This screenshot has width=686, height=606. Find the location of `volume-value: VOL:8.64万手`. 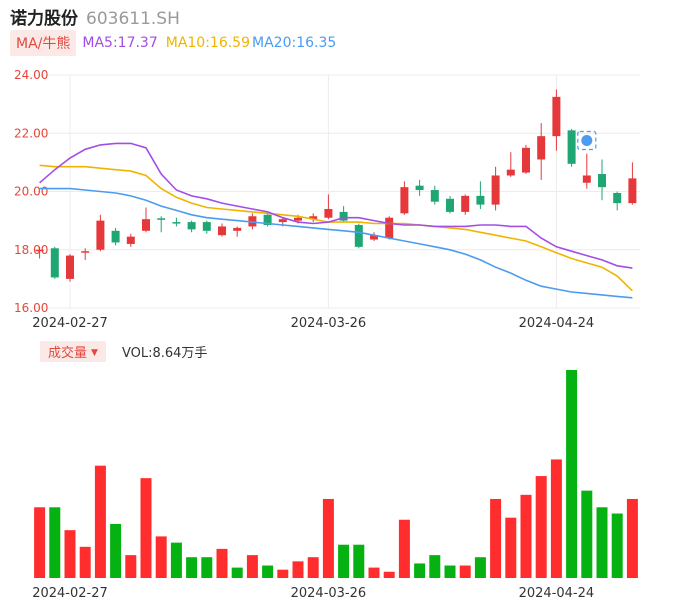

volume-value: VOL:8.64万手 is located at coordinates (164, 353).